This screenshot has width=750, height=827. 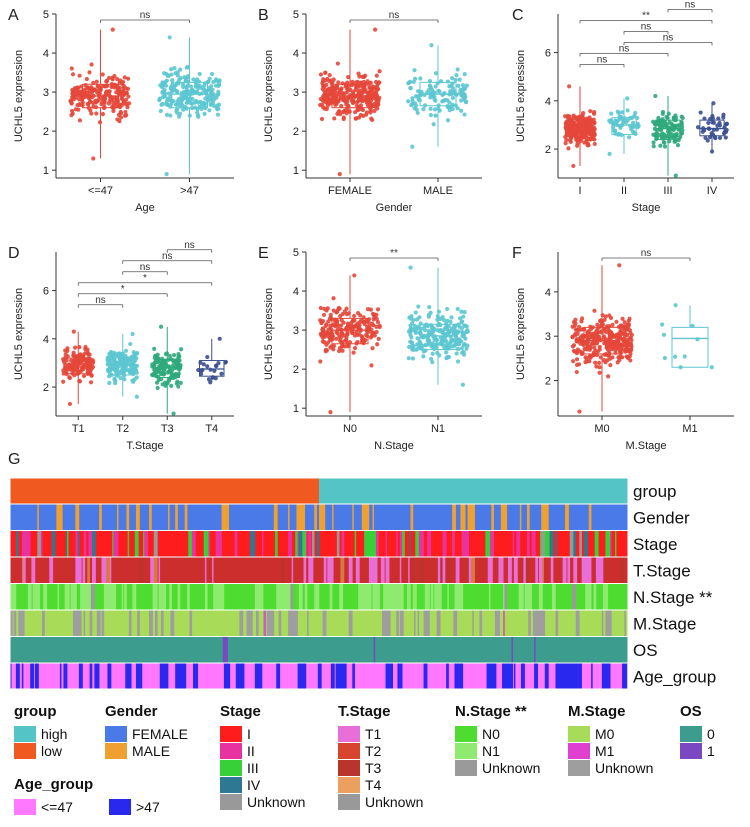 I want to click on heatmap-row: T.Stage, so click(x=350, y=570).